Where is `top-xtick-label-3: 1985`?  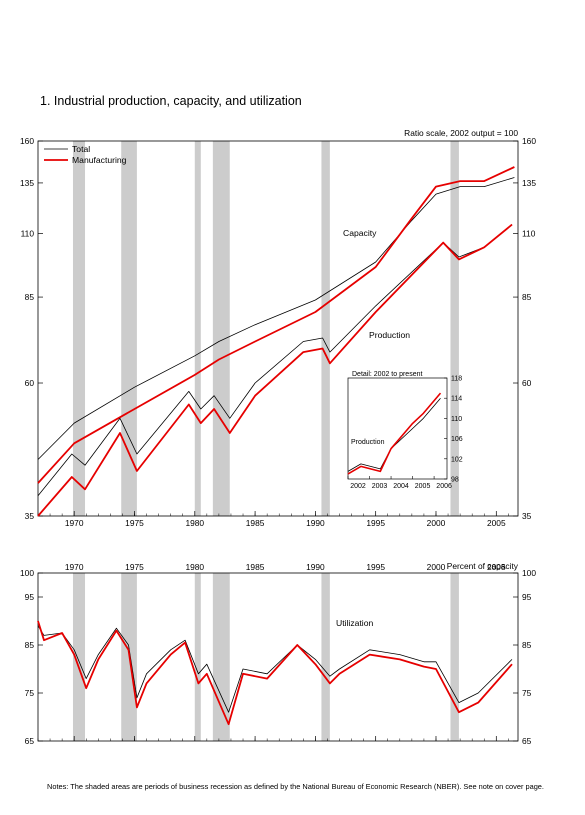
top-xtick-label-3: 1985 is located at coordinates (255, 523).